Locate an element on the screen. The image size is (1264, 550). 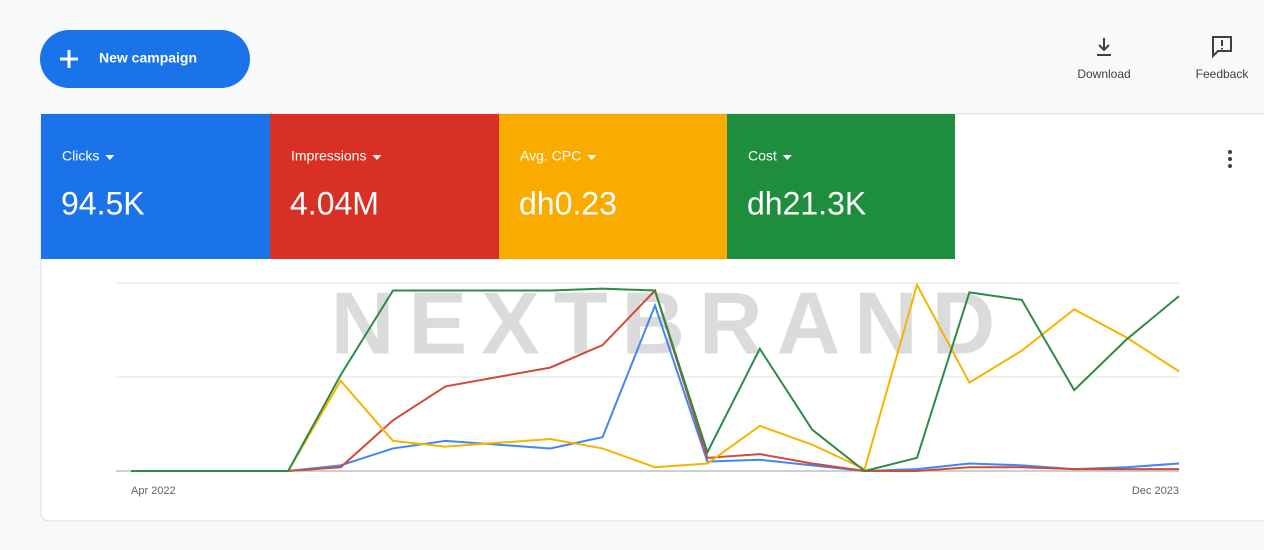
metric-label: Impressions is located at coordinates (328, 156).